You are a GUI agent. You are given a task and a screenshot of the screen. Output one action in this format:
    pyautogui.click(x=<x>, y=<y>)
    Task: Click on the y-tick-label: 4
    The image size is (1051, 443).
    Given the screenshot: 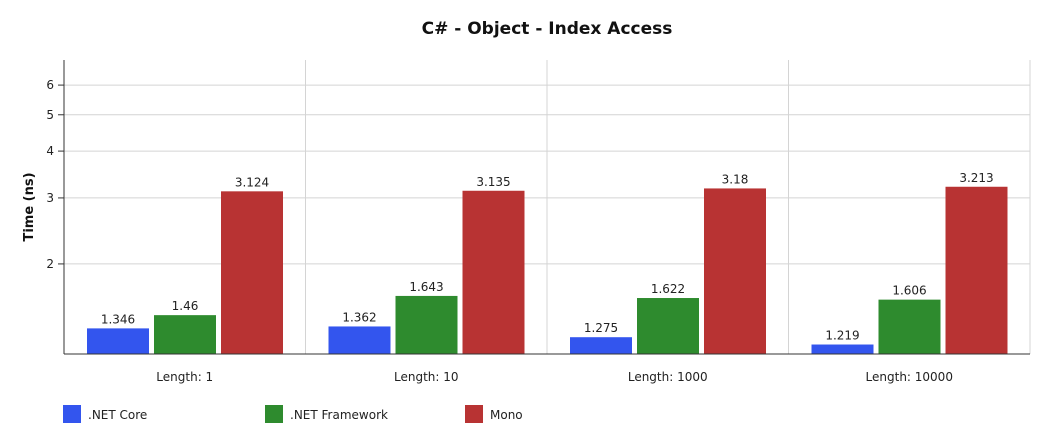 What is the action you would take?
    pyautogui.click(x=50, y=151)
    